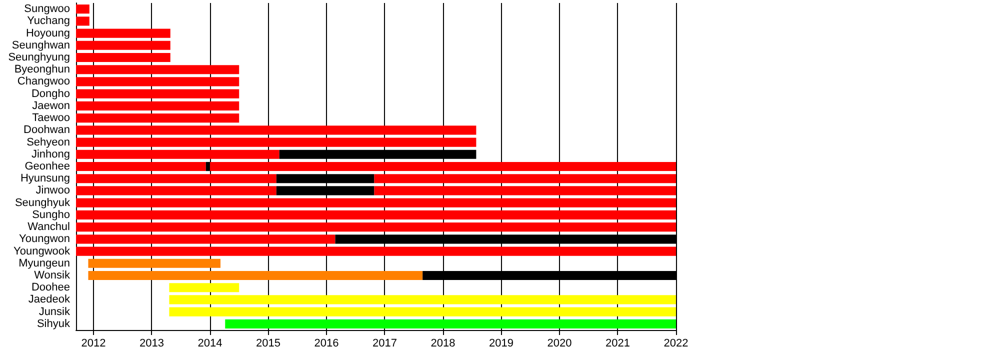 This screenshot has height=350, width=1000. I want to click on x-tick-label: 2020, so click(559, 344).